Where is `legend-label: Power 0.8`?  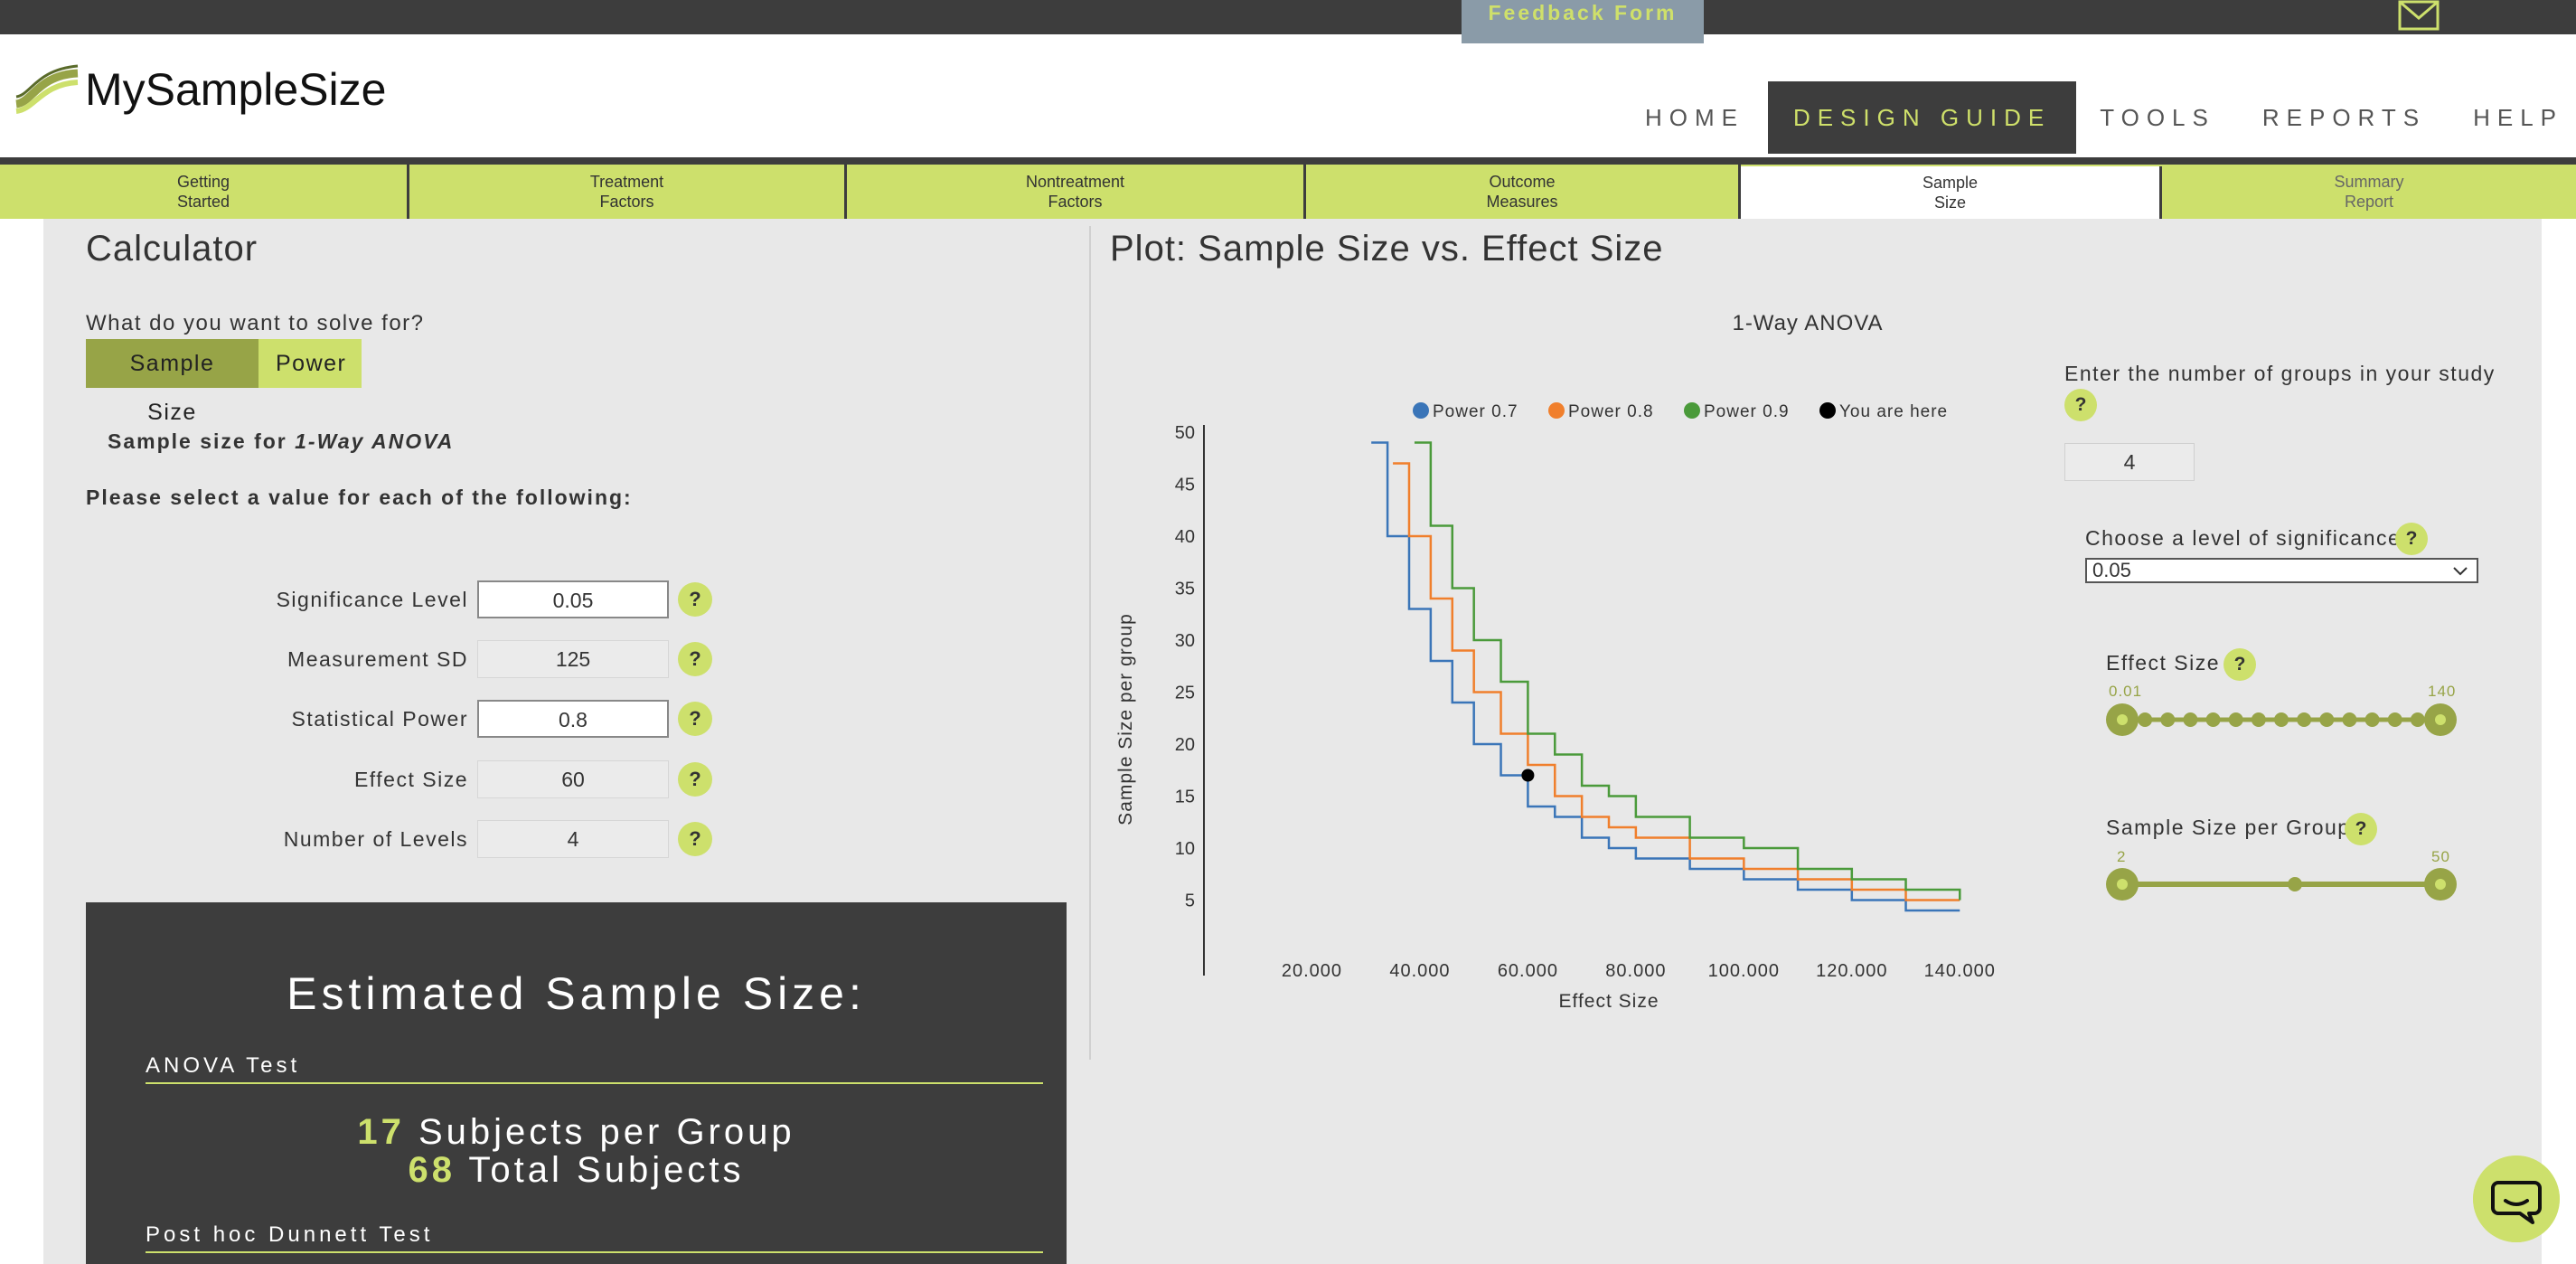 legend-label: Power 0.8 is located at coordinates (1611, 411).